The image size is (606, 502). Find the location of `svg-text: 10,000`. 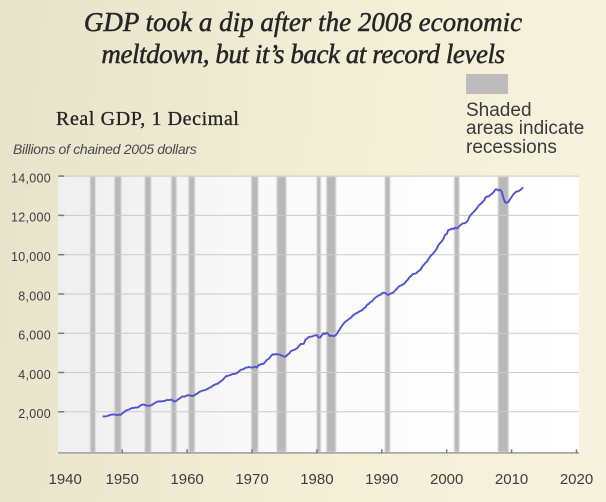

svg-text: 10,000 is located at coordinates (31, 257).